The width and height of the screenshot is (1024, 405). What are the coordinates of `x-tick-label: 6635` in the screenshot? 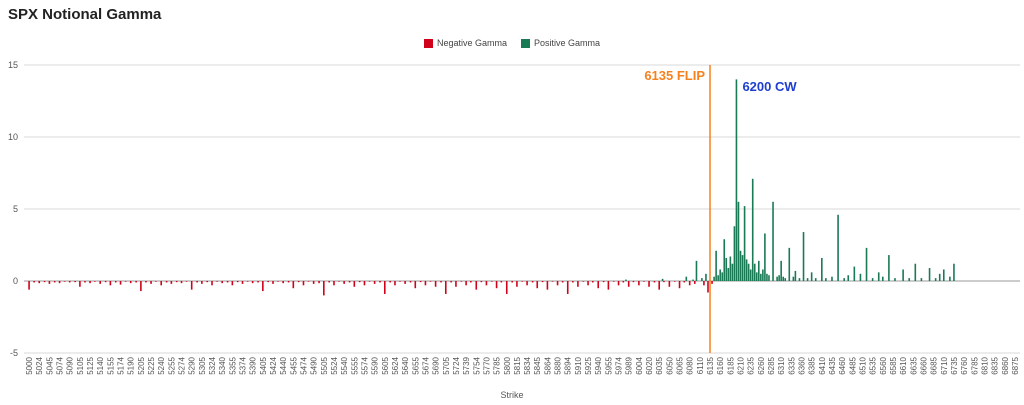 It's located at (913, 365).